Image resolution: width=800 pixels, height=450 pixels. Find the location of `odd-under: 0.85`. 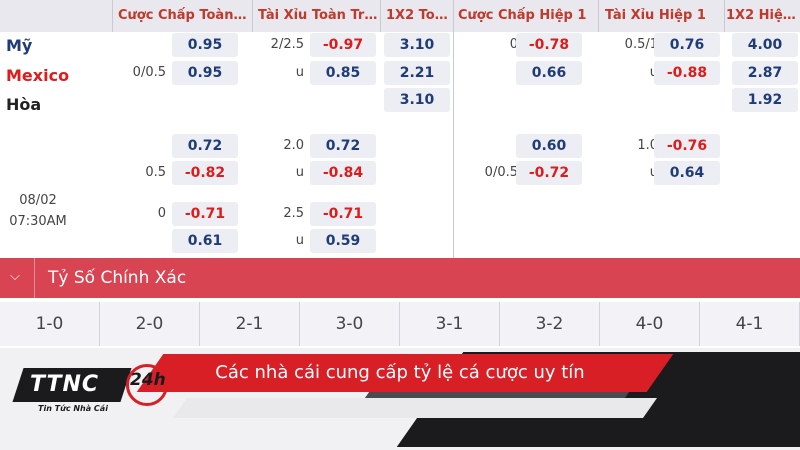

odd-under: 0.85 is located at coordinates (343, 73).